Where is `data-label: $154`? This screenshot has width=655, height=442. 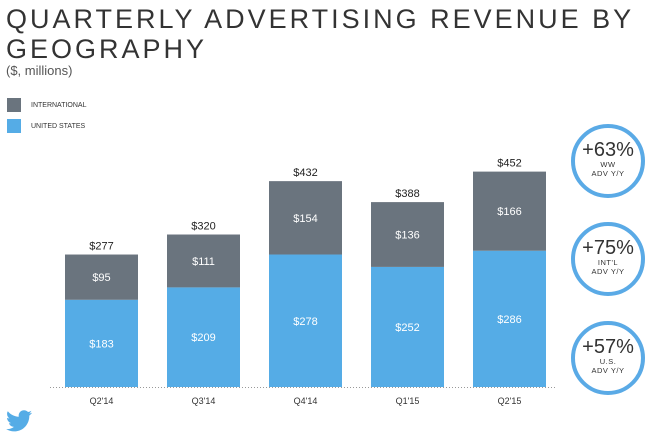 data-label: $154 is located at coordinates (305, 219).